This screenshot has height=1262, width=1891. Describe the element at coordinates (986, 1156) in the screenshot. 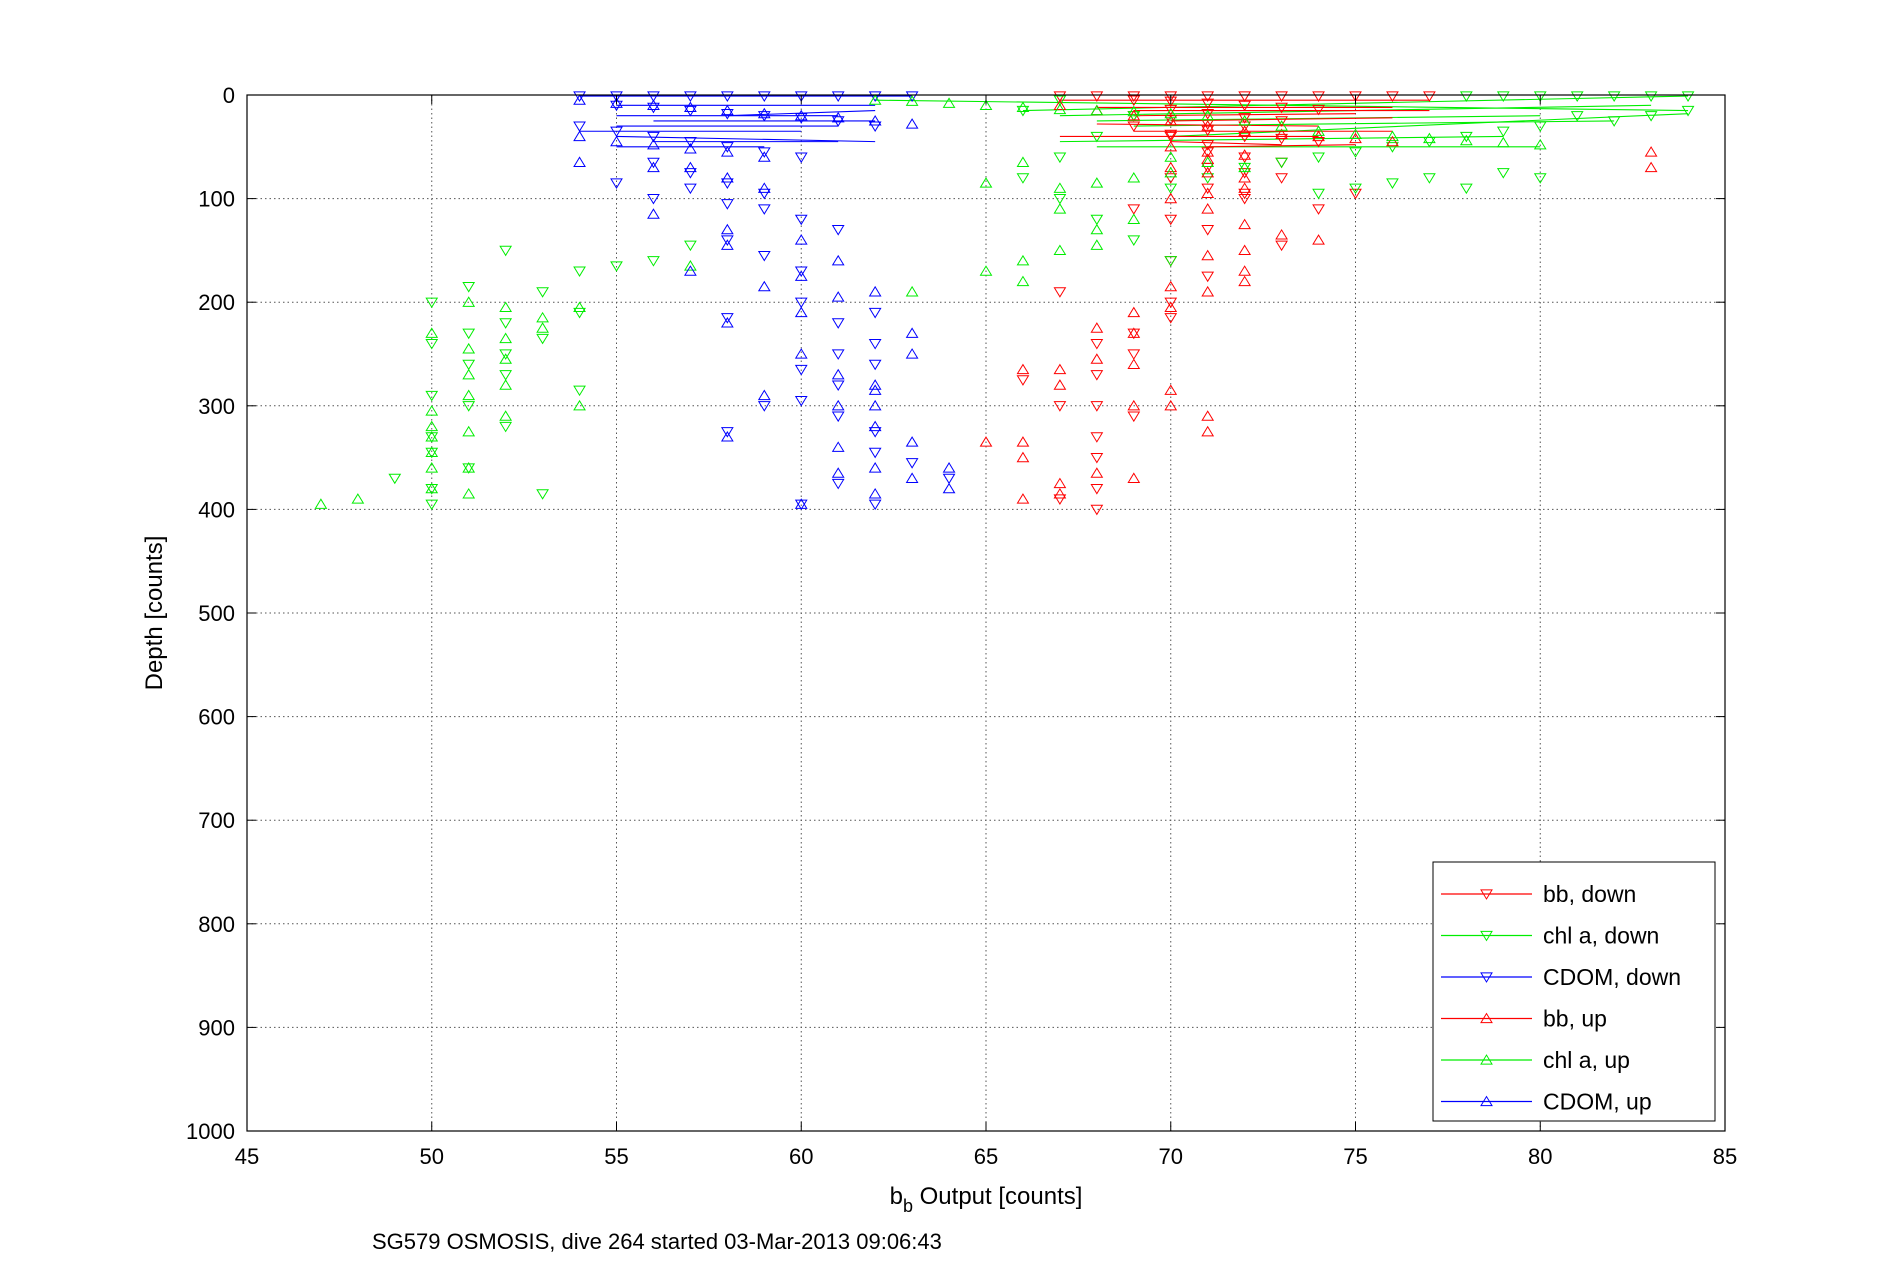

I see `x-tick-label: 65` at that location.